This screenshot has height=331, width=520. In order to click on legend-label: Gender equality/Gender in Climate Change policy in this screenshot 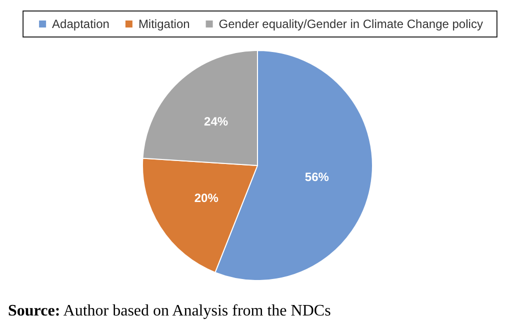, I will do `click(350, 24)`.